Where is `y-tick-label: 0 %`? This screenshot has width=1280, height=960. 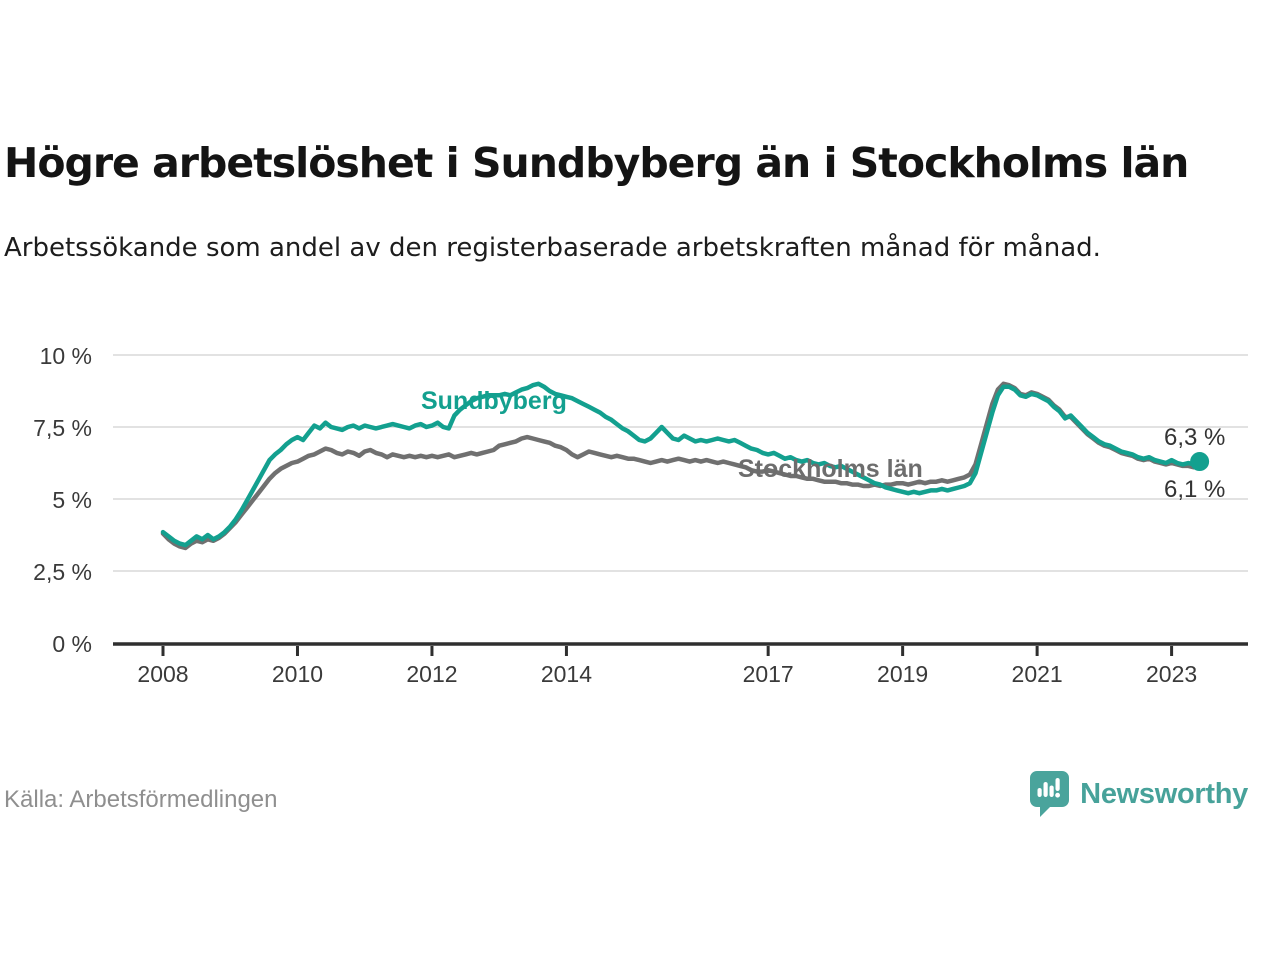
y-tick-label: 0 % is located at coordinates (72, 644).